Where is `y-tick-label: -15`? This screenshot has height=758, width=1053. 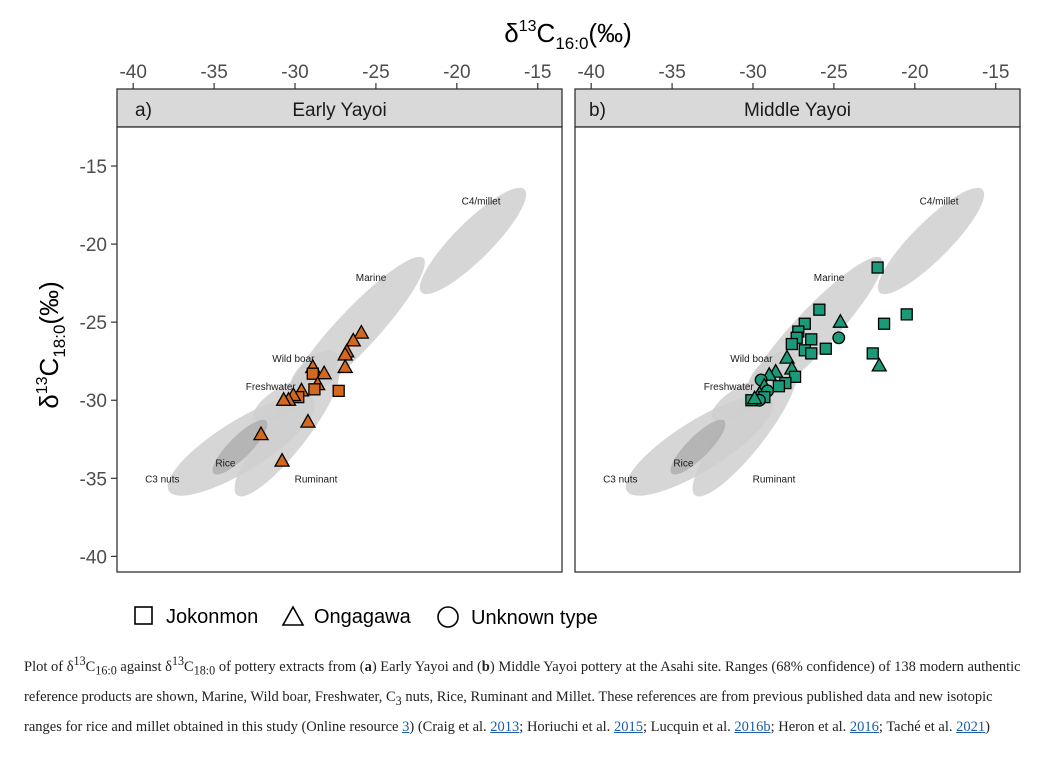 y-tick-label: -15 is located at coordinates (93, 167).